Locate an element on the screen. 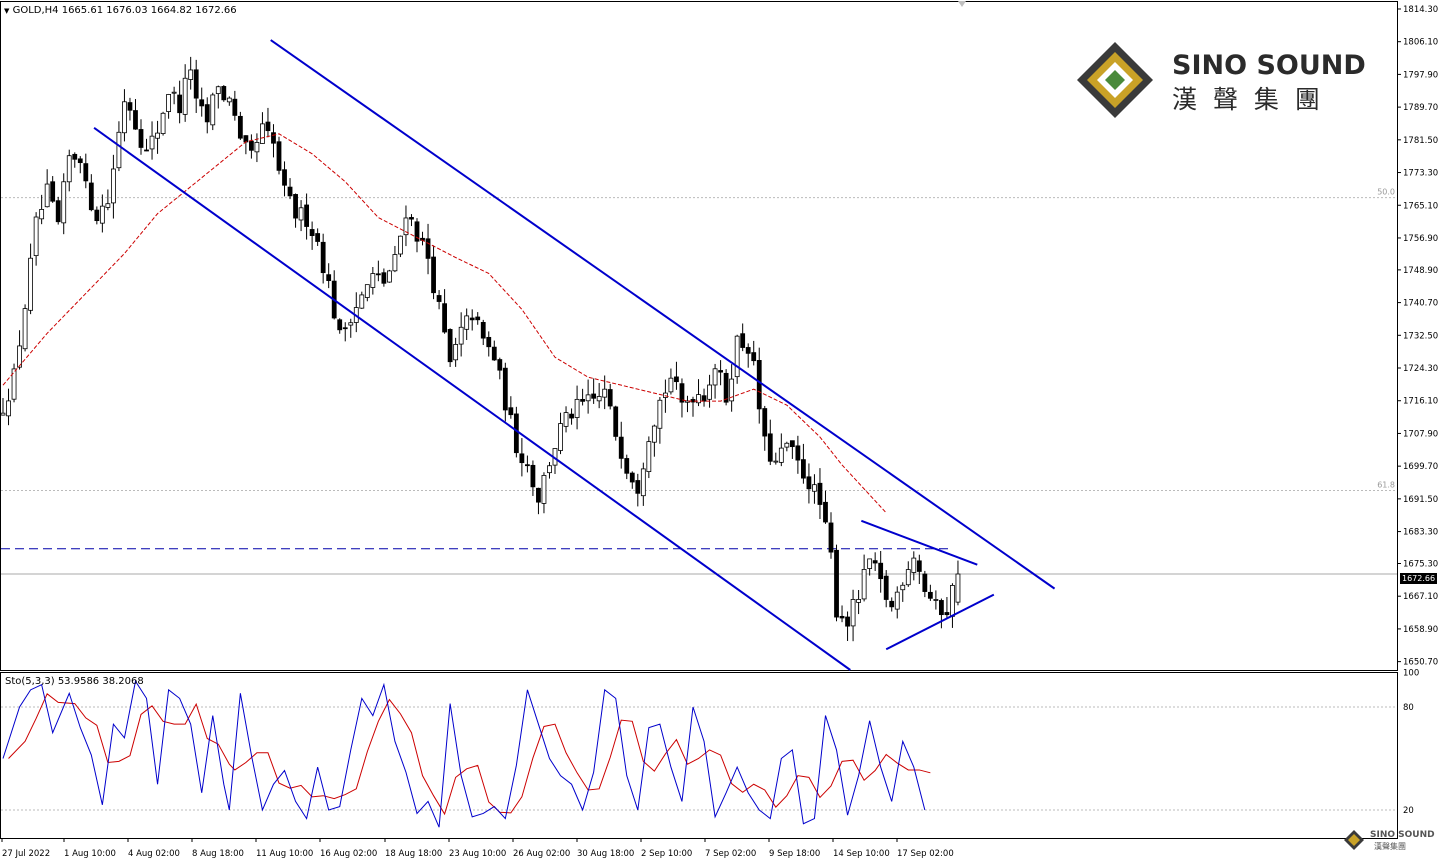  price-tick-label: 1667.10 is located at coordinates (1420, 597).